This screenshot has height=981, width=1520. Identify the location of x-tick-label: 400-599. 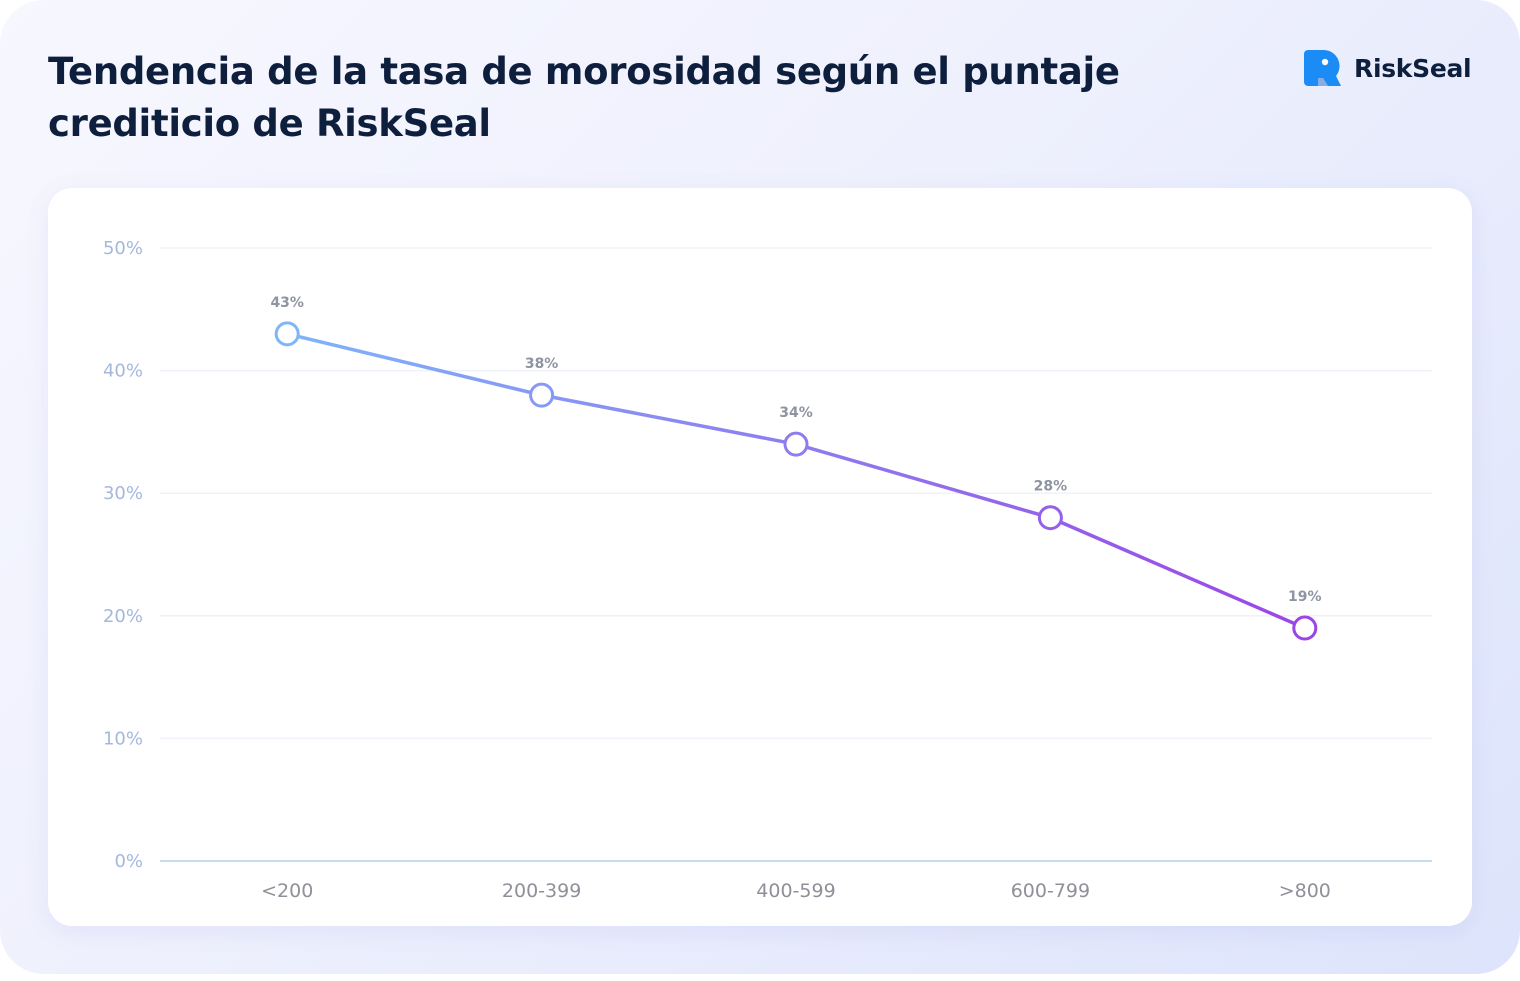
(795, 891).